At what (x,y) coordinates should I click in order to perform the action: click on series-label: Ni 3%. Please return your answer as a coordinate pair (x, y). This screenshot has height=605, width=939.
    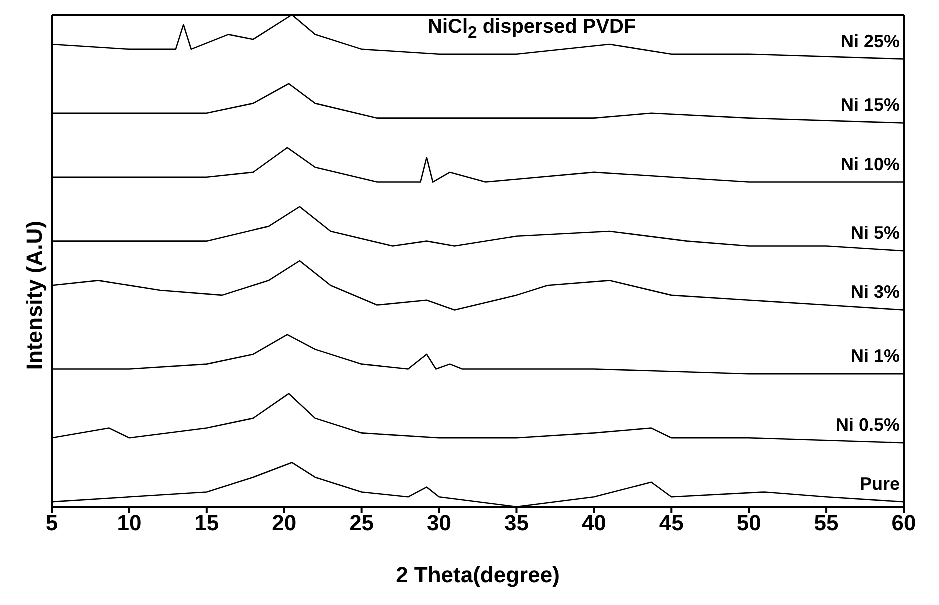
    Looking at the image, I should click on (875, 292).